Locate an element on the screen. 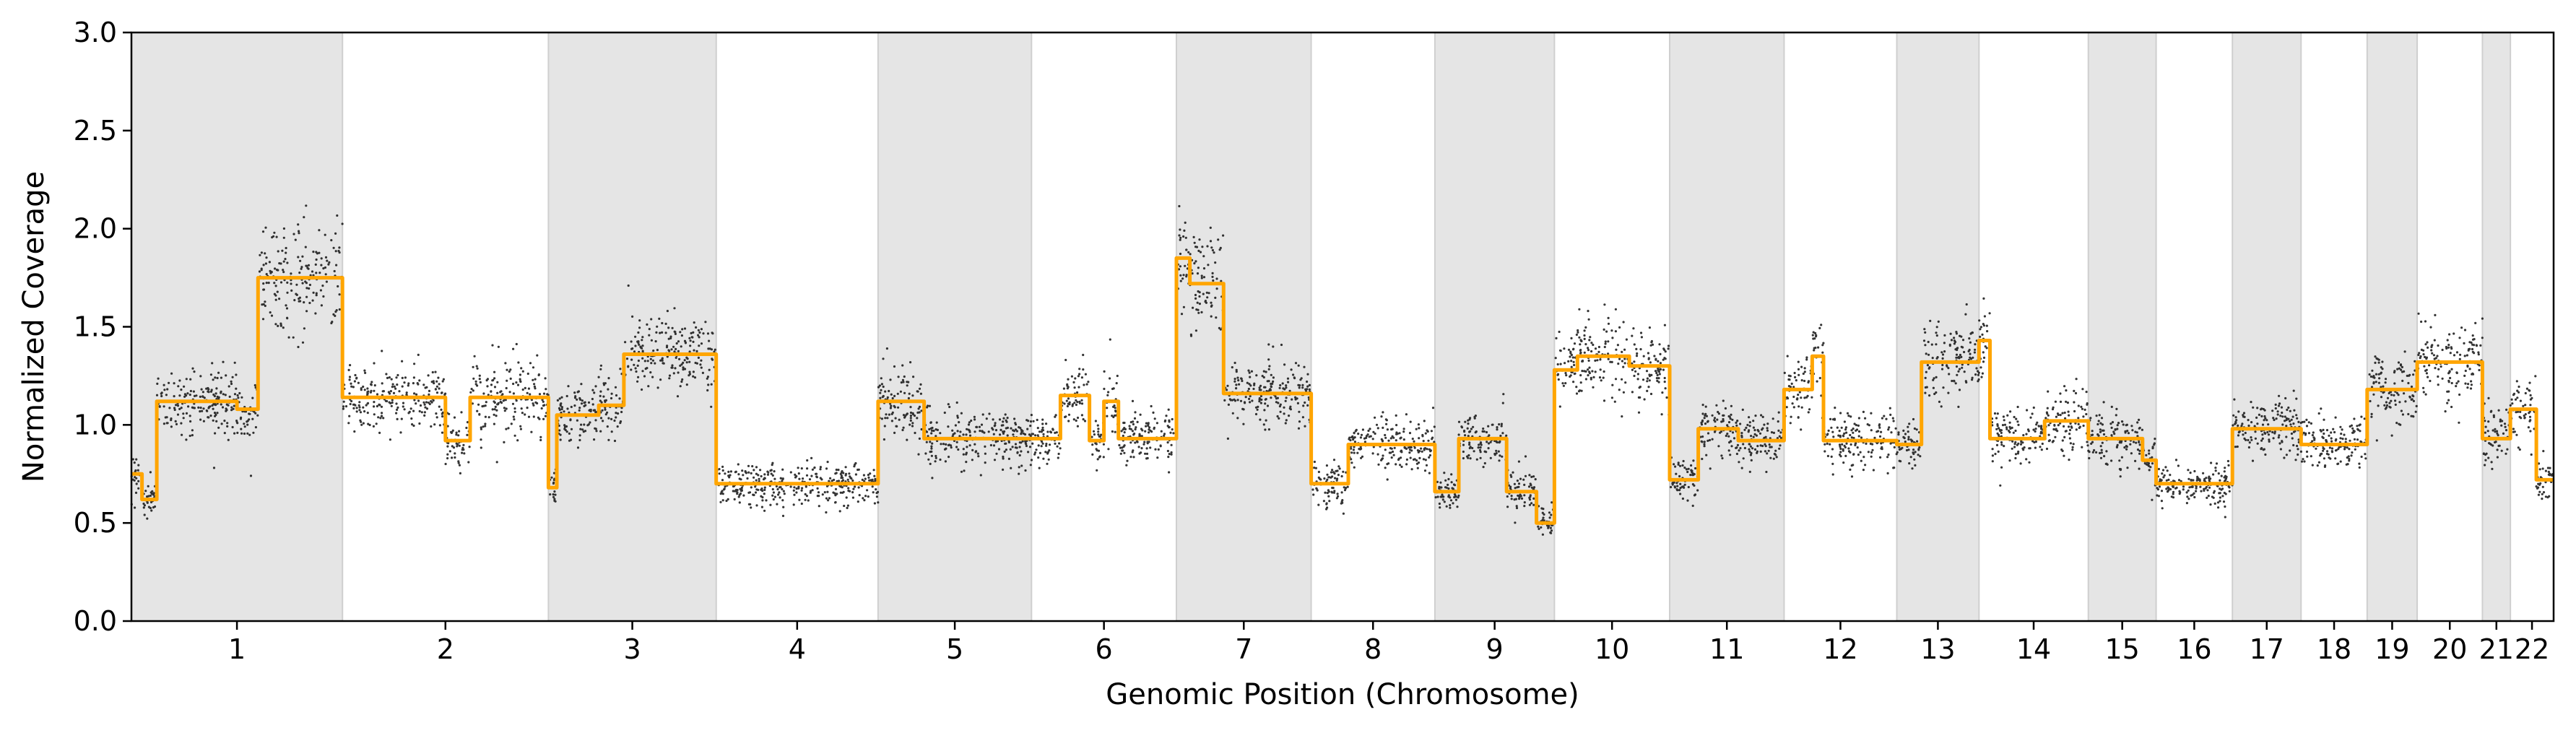 This screenshot has height=733, width=2576. x-tick-label: 22 is located at coordinates (2532, 649).